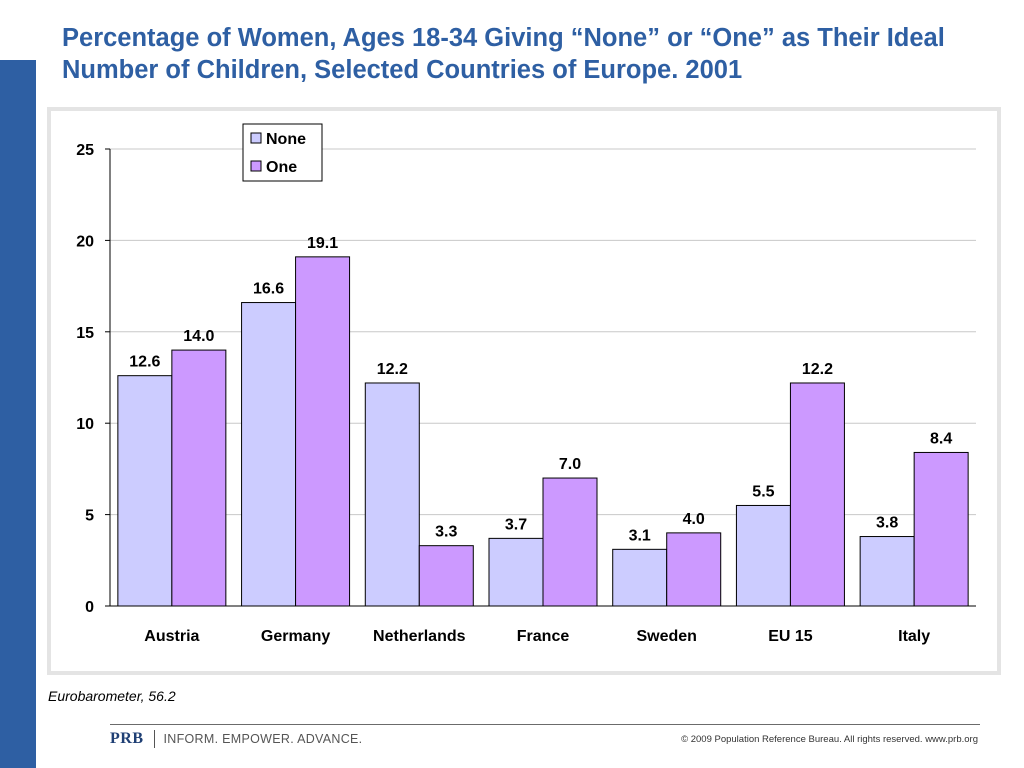 Image resolution: width=1024 pixels, height=768 pixels. I want to click on side-accent-bar, so click(18, 414).